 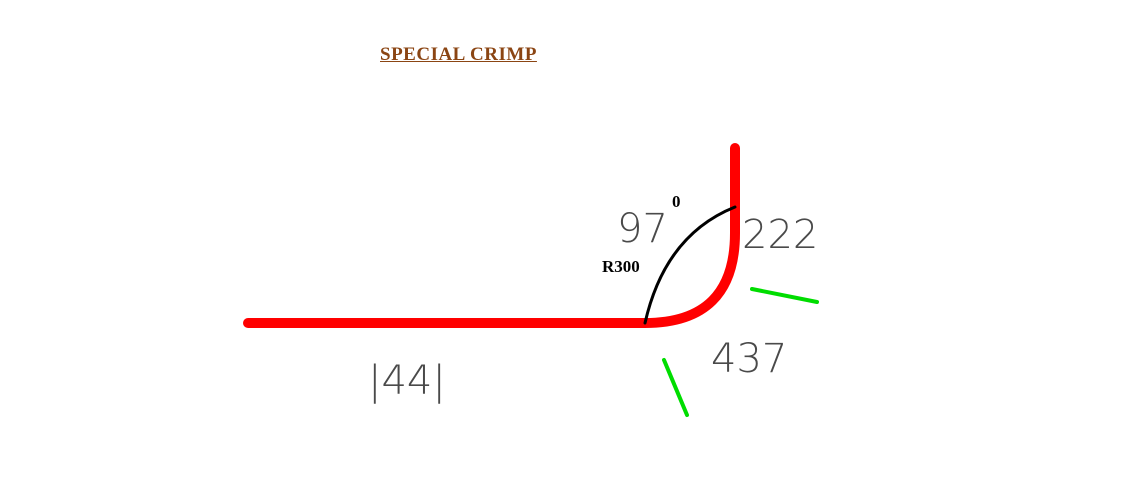 I want to click on bottom-length-label: |44|, so click(x=407, y=381).